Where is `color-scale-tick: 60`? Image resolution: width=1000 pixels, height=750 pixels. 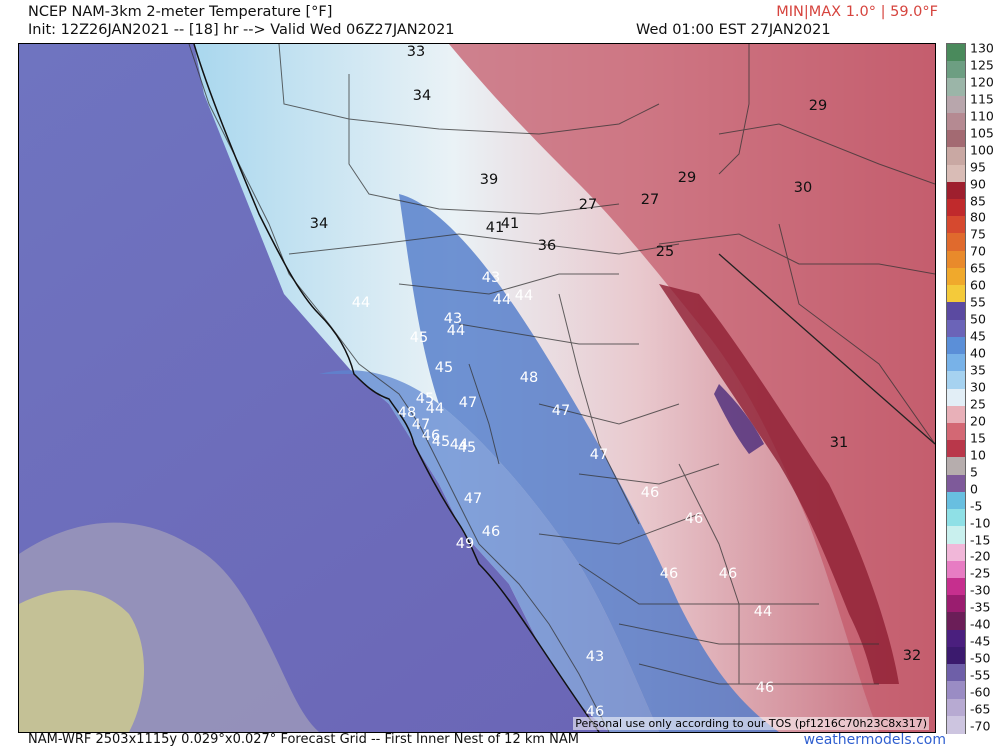
color-scale-tick: 60 is located at coordinates (978, 285).